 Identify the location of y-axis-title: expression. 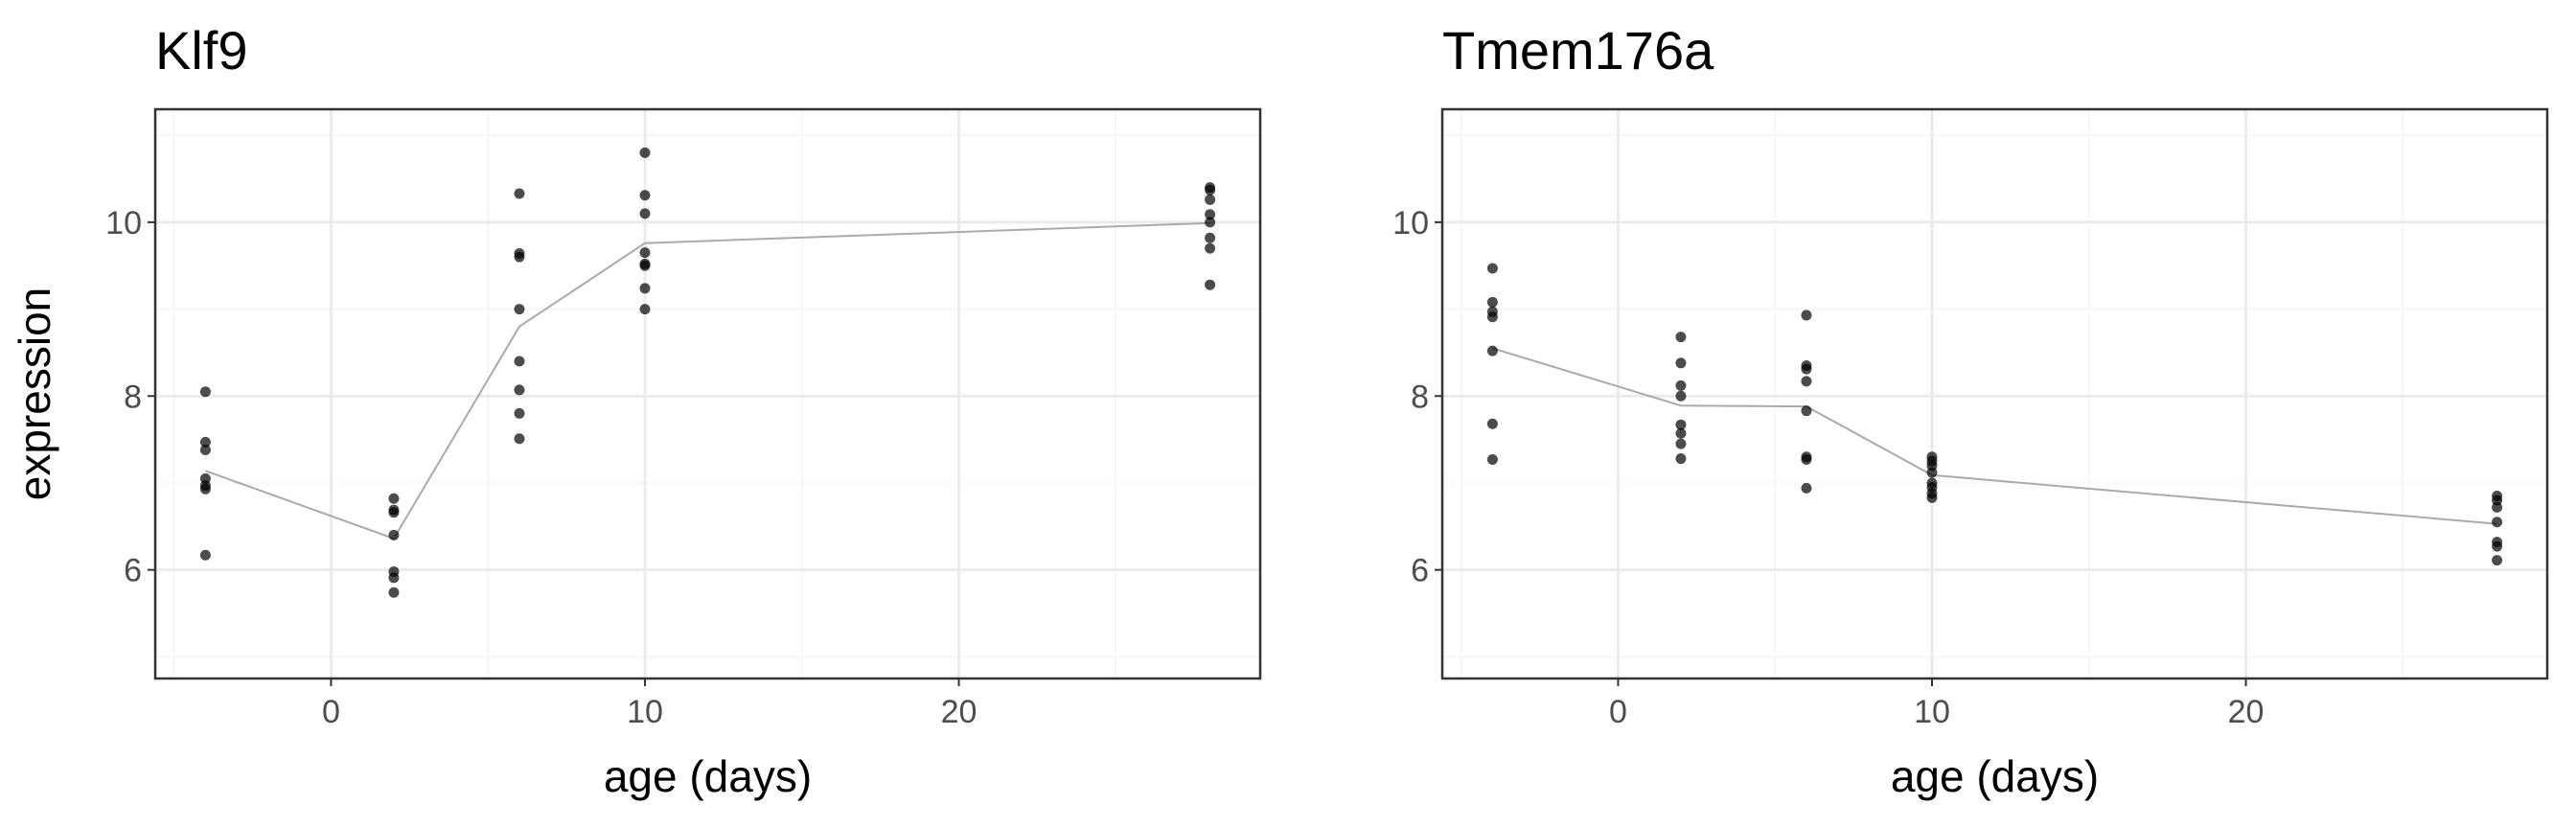
(34, 394).